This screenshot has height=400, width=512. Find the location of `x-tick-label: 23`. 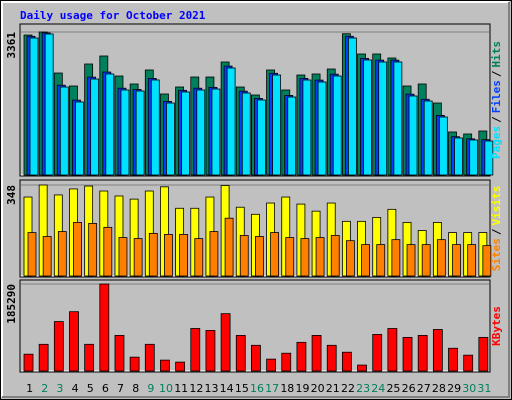

x-tick-label: 23 is located at coordinates (363, 388).